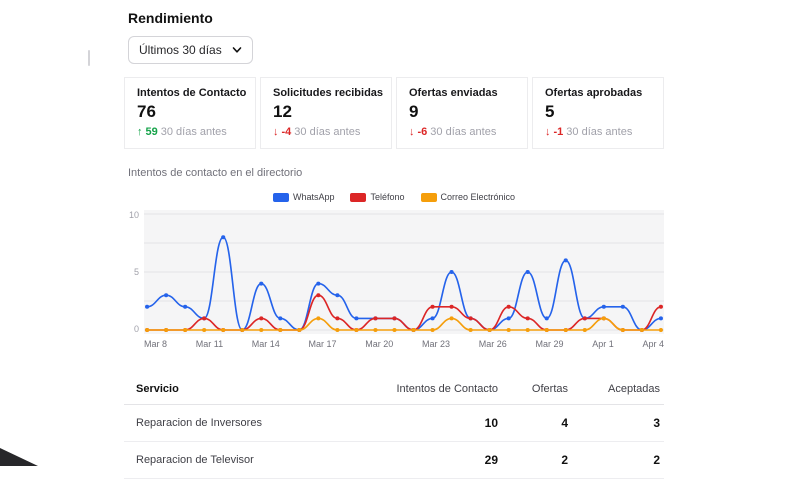 Image resolution: width=800 pixels, height=479 pixels. Describe the element at coordinates (598, 113) in the screenshot. I see `stat-card-ofertas-aprobadas: Ofertas aprobadas 5 ↓ -1 30 días antes` at that location.